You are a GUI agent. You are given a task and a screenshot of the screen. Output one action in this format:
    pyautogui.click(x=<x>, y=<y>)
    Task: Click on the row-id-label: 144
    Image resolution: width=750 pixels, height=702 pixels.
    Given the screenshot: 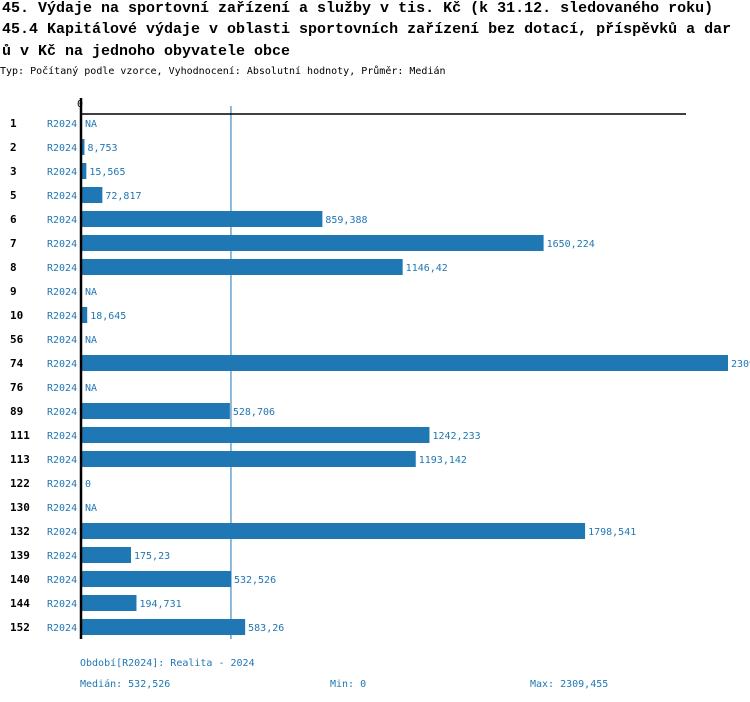 What is the action you would take?
    pyautogui.click(x=20, y=603)
    